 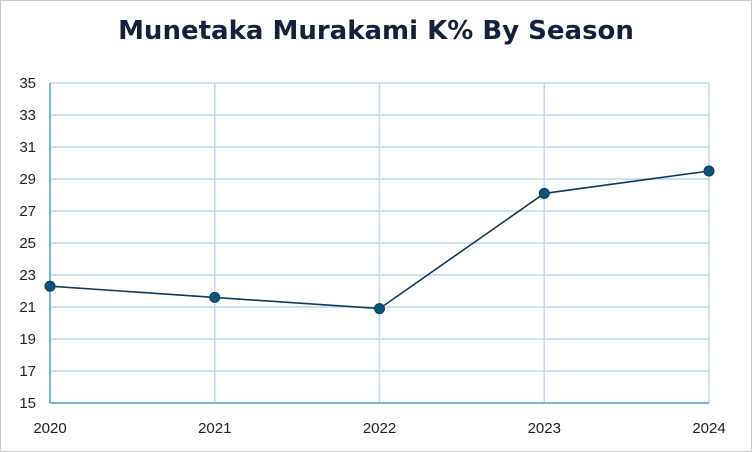 I want to click on y-tick-labels: 15 17 19 21 23 25 27 29 31 33 35, so click(x=27, y=243).